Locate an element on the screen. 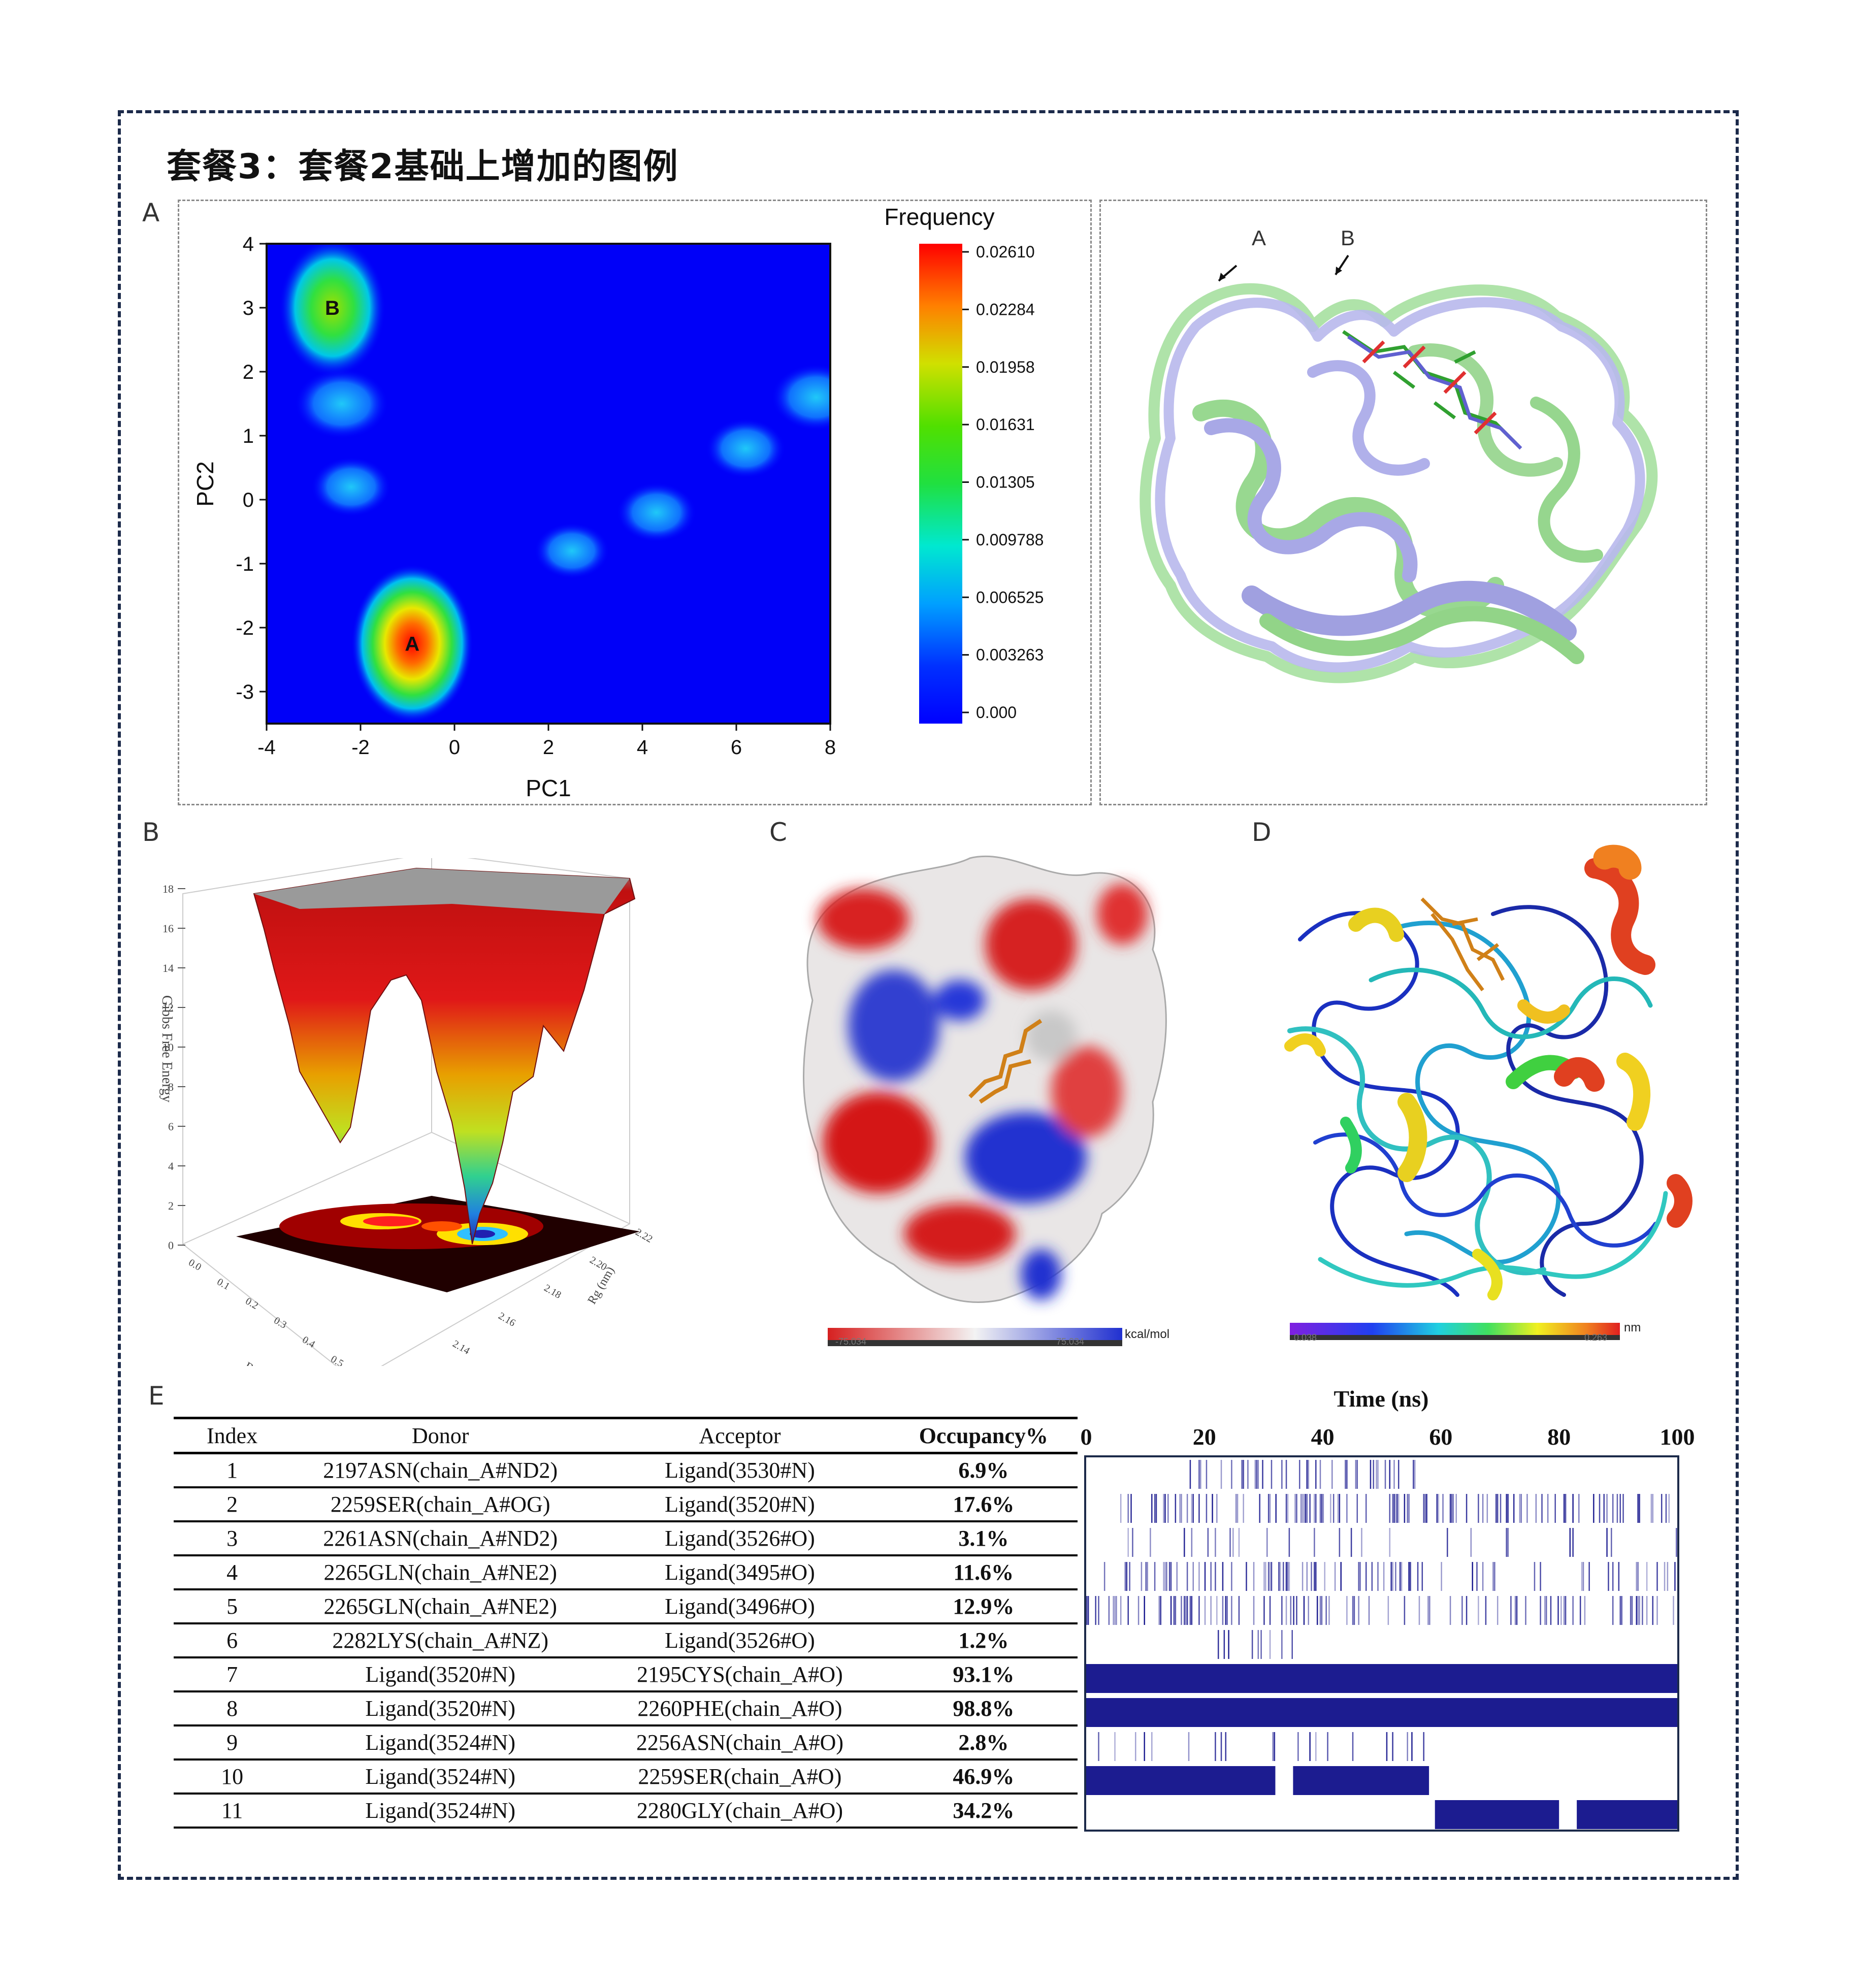  cell-index: 6 is located at coordinates (232, 1641).